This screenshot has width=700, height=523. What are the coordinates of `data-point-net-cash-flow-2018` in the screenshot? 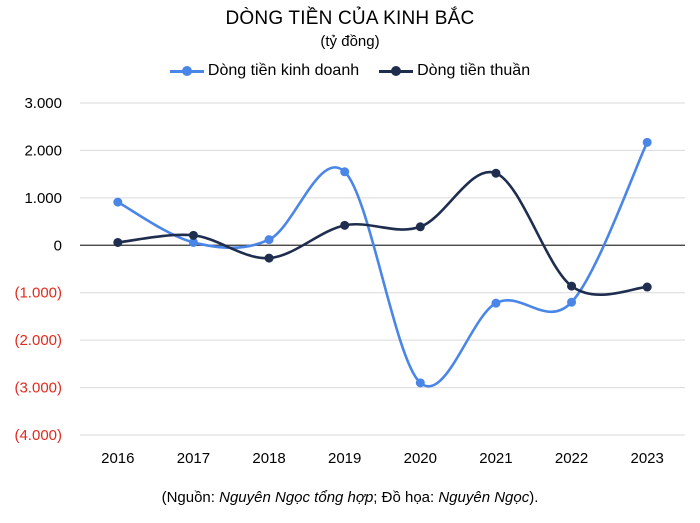 It's located at (269, 258).